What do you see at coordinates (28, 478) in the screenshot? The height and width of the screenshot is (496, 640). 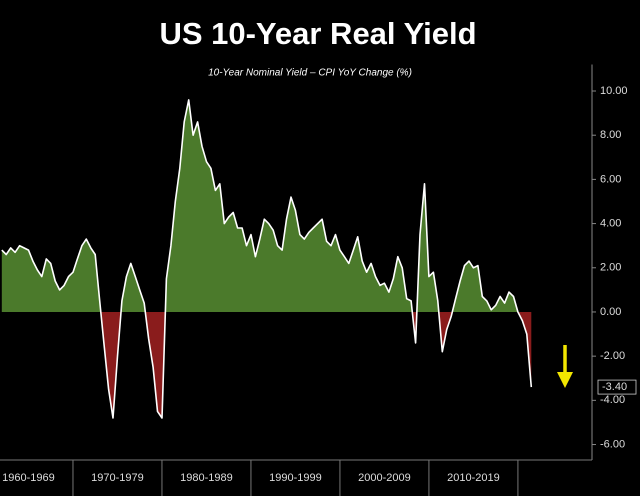 I see `x-tick-label: 1960-1969` at bounding box center [28, 478].